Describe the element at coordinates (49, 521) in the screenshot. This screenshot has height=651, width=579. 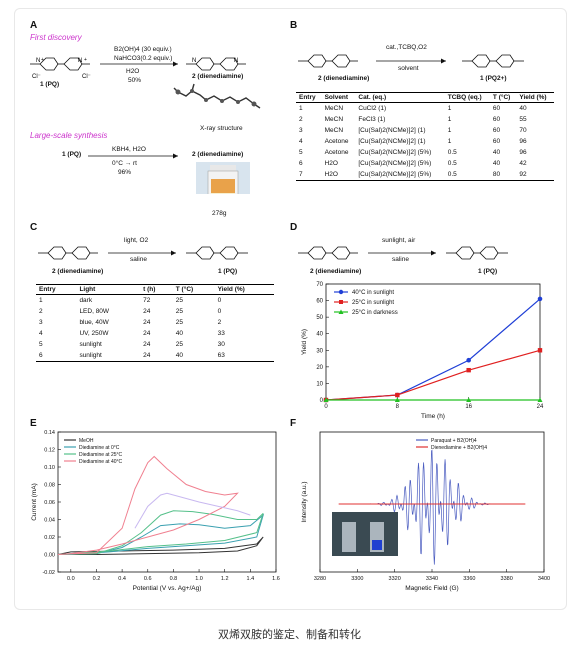
I see `y-tick-label: 0.04` at that location.